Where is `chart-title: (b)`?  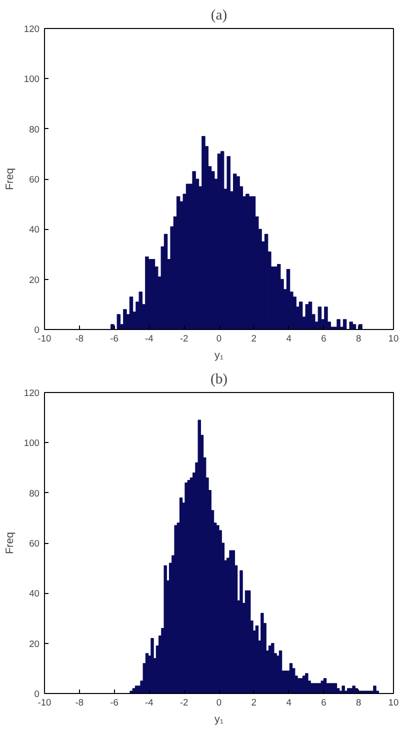 chart-title: (b) is located at coordinates (219, 380).